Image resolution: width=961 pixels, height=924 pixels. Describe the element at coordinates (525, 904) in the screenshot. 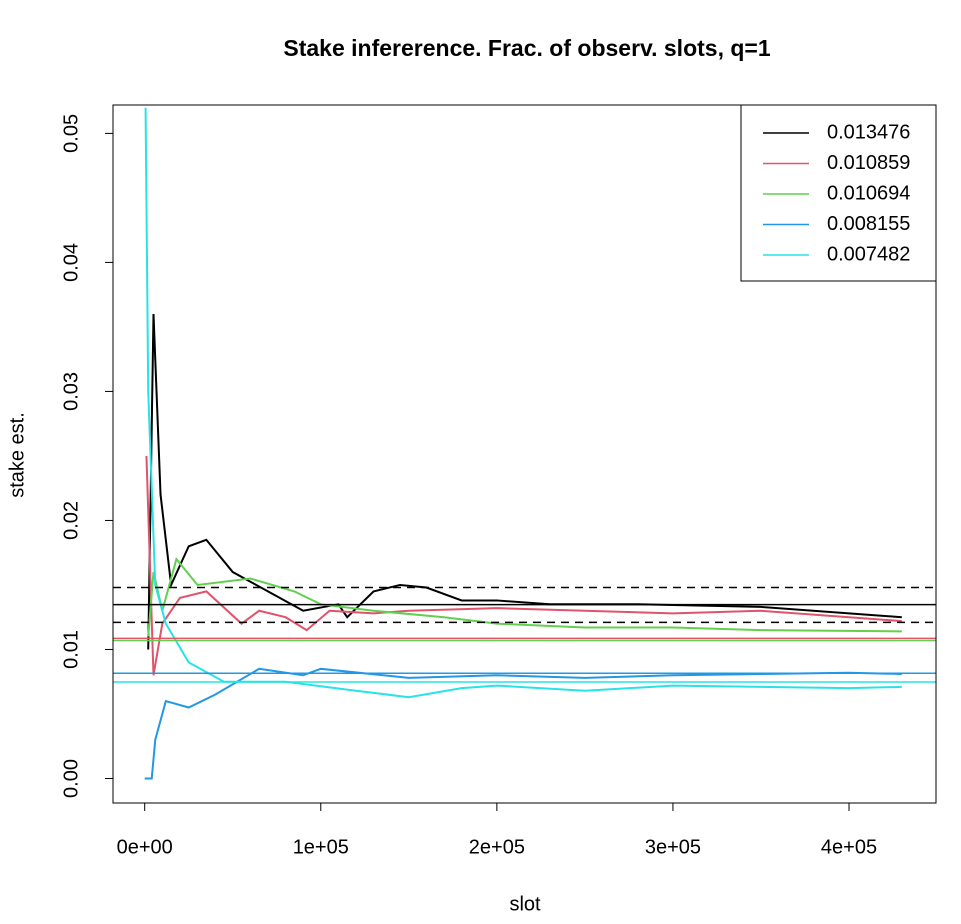

I see `x-axis-label: slot` at that location.